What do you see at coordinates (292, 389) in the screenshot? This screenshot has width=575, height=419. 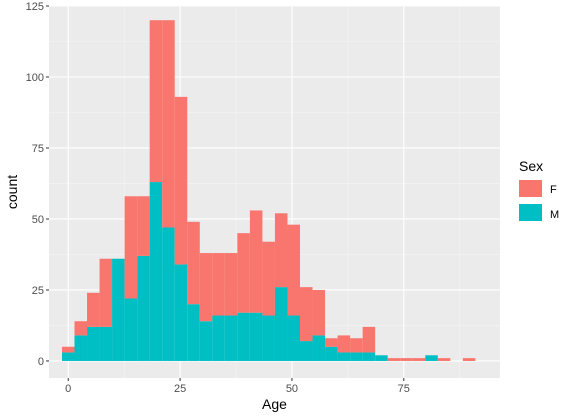 I see `x-tick-label: 50` at bounding box center [292, 389].